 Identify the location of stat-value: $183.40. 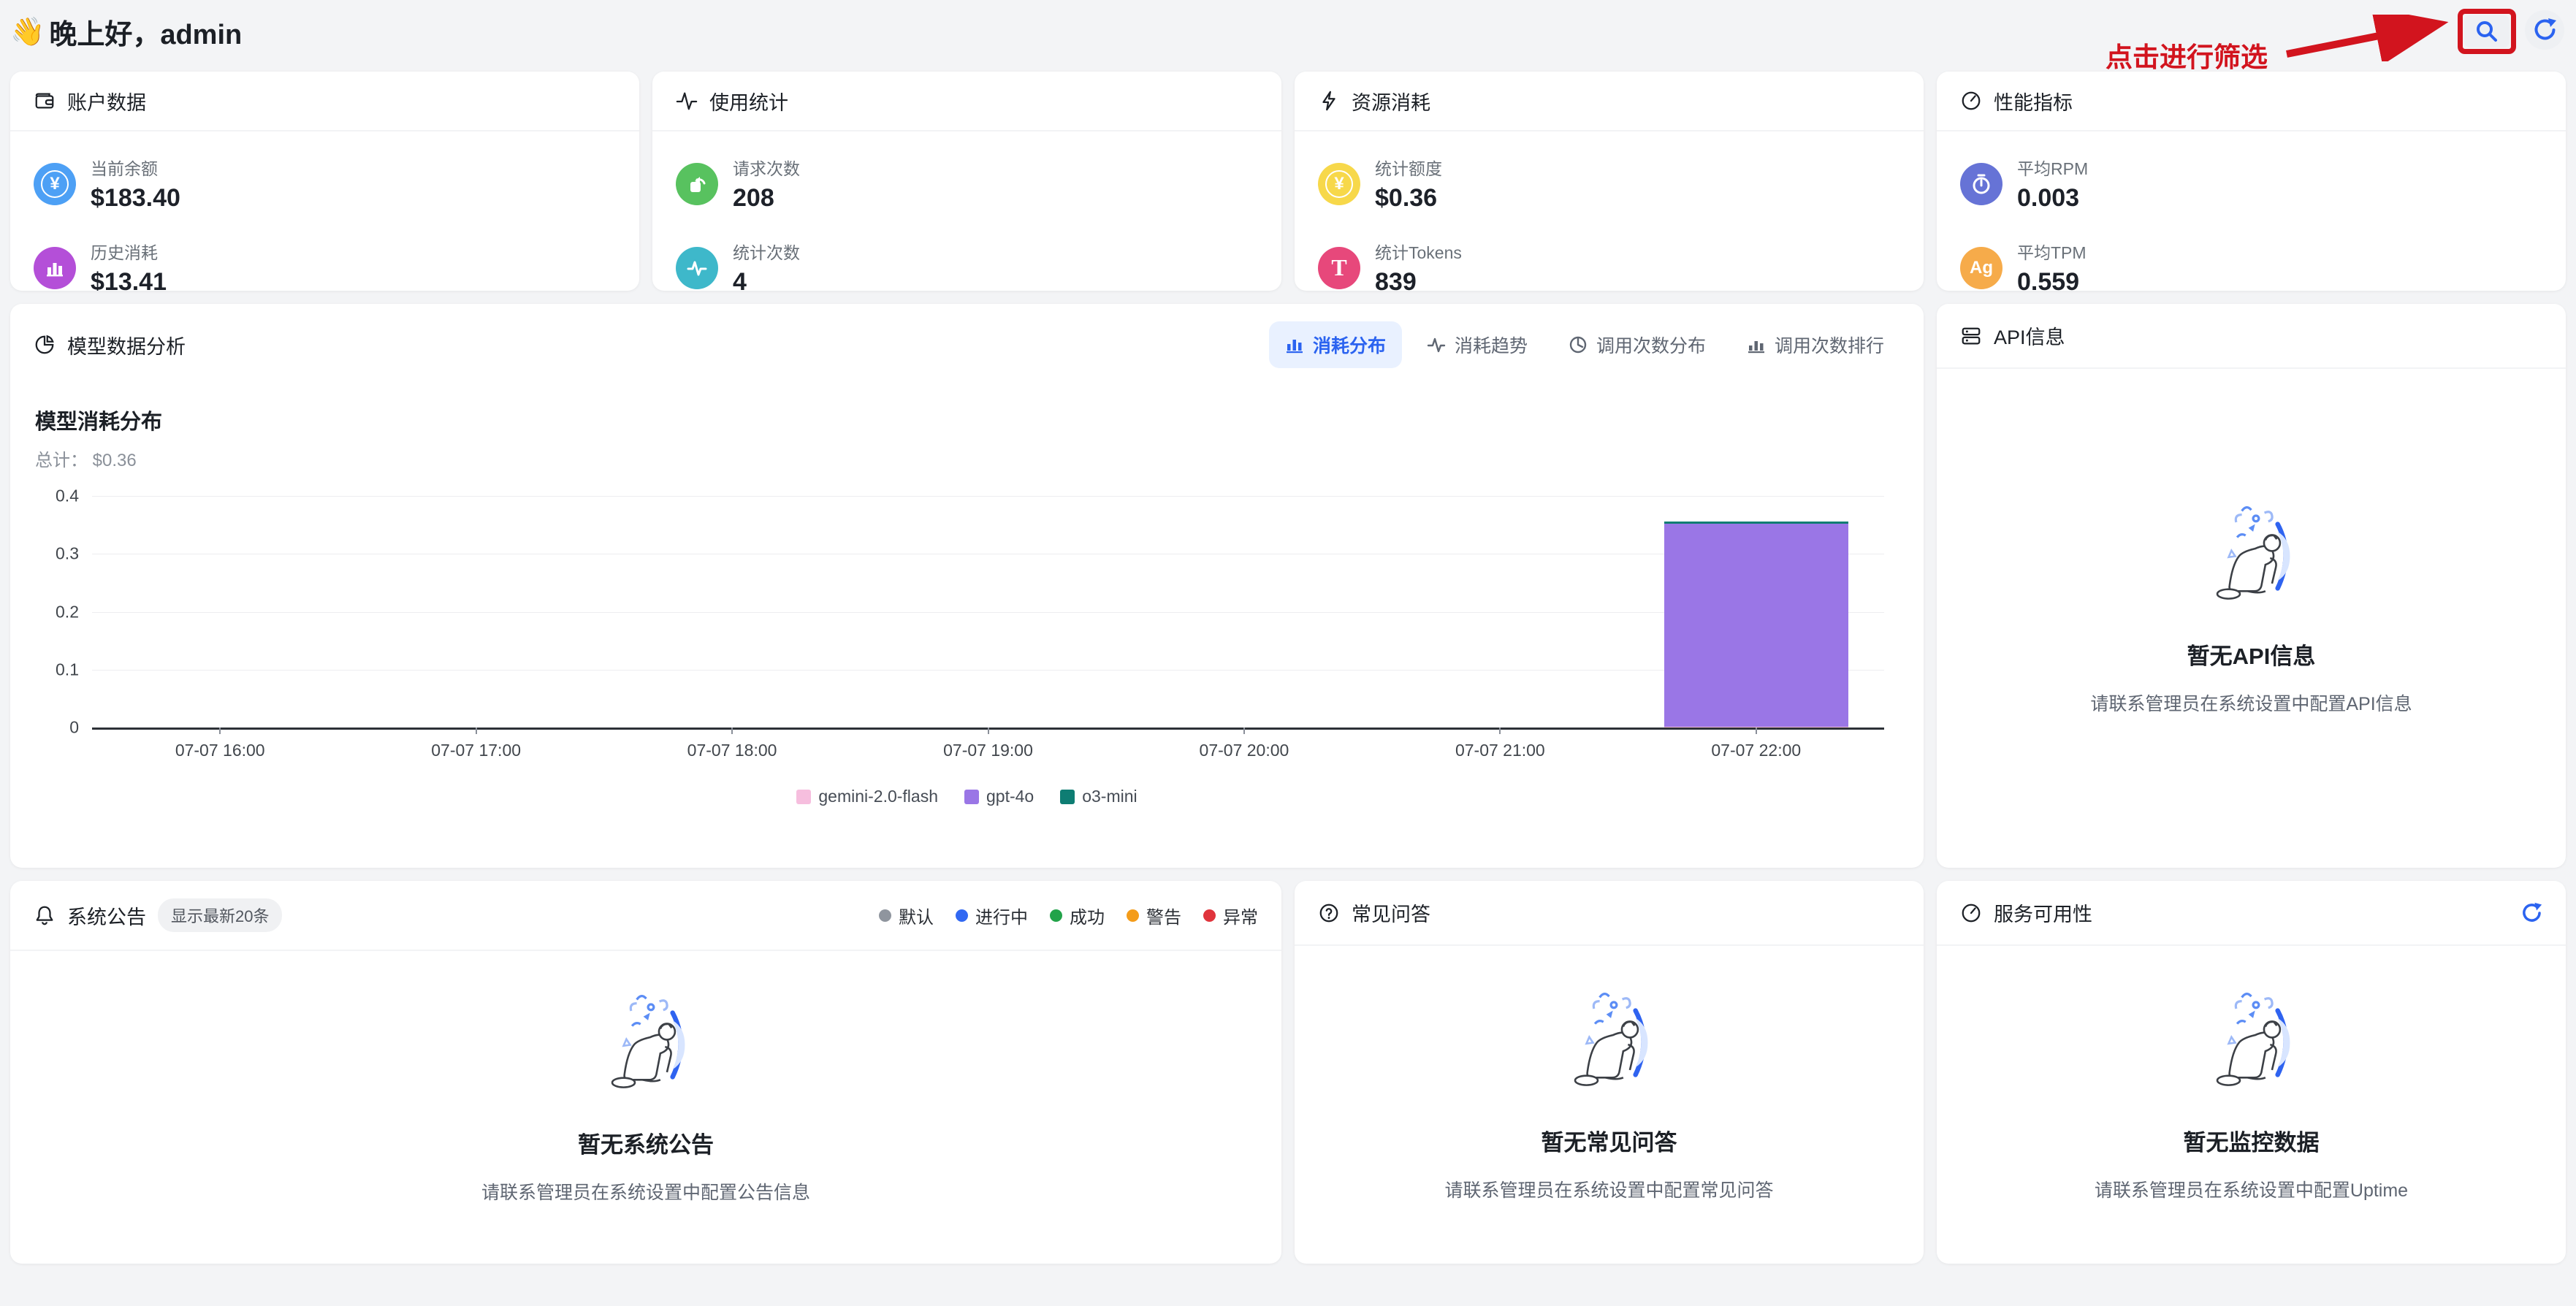
(135, 198).